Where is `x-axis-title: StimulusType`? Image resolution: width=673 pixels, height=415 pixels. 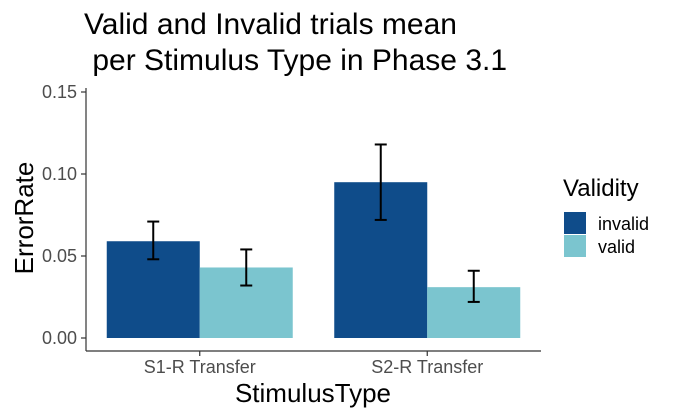 x-axis-title: StimulusType is located at coordinates (313, 393).